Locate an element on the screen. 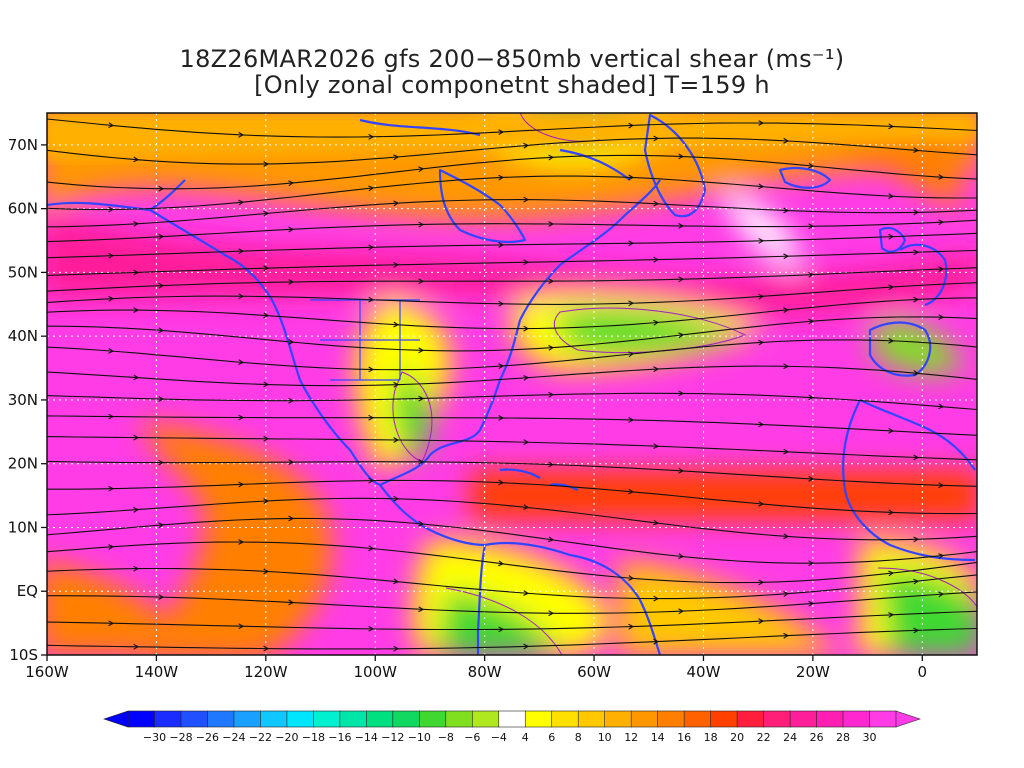 Image resolution: width=1024 pixels, height=768 pixels. lat-tick-label: 40N is located at coordinates (23, 336).